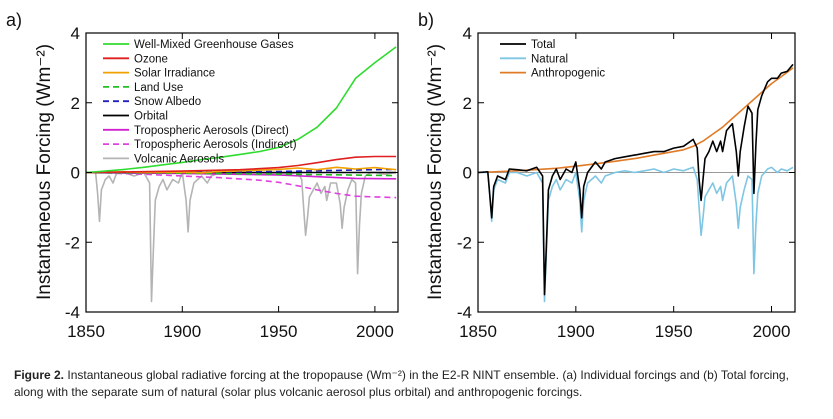 This screenshot has height=419, width=833. I want to click on legend-label-ozone: Ozone, so click(151, 59).